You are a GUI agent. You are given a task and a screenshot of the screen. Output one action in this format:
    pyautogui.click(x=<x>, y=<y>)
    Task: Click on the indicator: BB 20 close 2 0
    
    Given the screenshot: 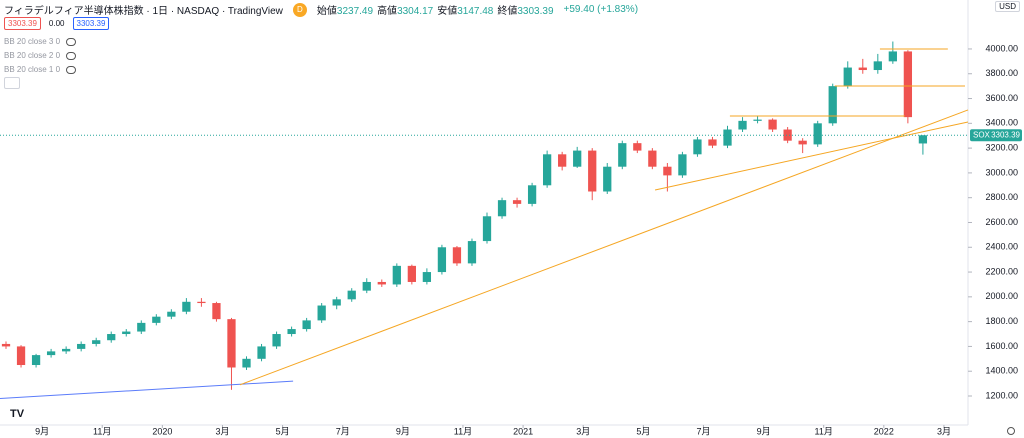 What is the action you would take?
    pyautogui.click(x=40, y=56)
    